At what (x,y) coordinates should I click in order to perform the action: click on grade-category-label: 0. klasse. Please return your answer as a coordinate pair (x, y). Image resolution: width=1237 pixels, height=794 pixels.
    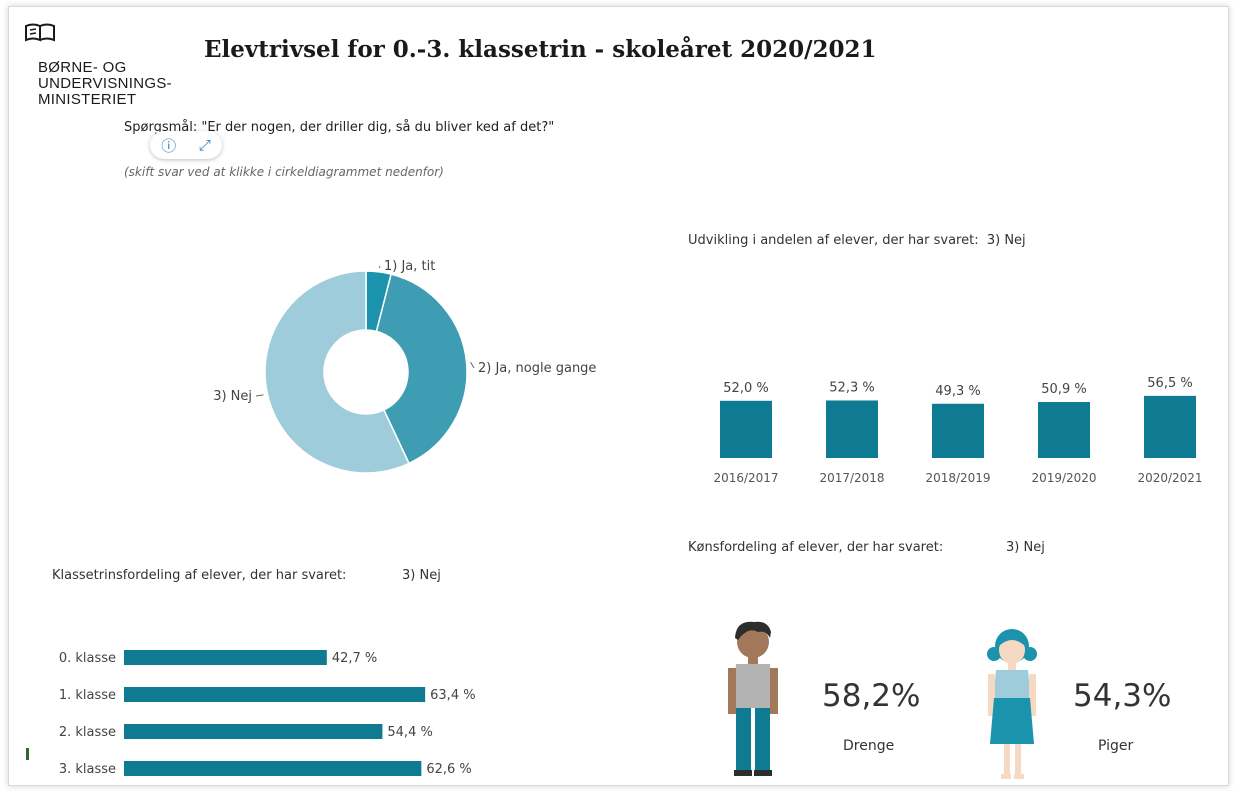
    Looking at the image, I should click on (87, 658).